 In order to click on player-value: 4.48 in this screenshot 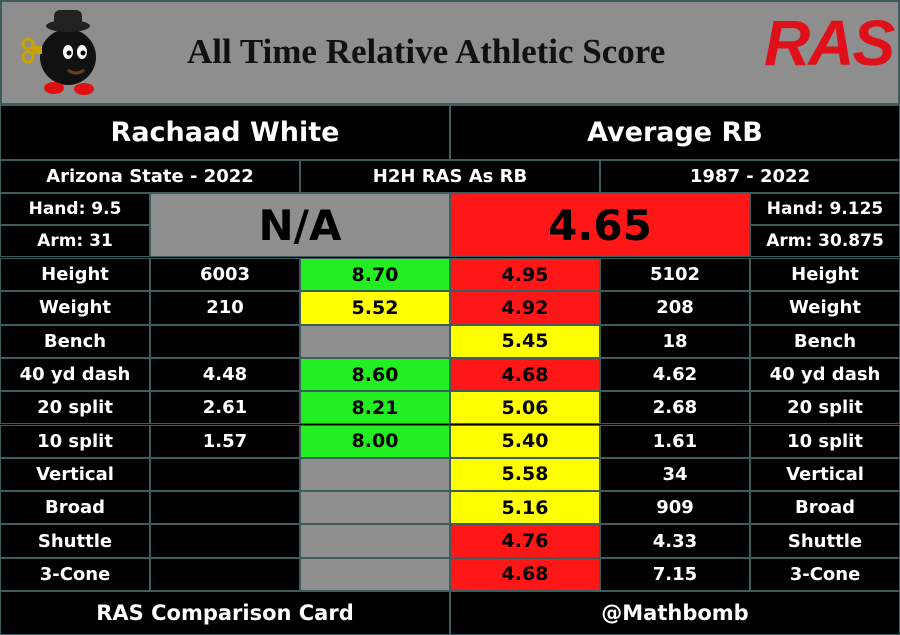, I will do `click(225, 374)`.